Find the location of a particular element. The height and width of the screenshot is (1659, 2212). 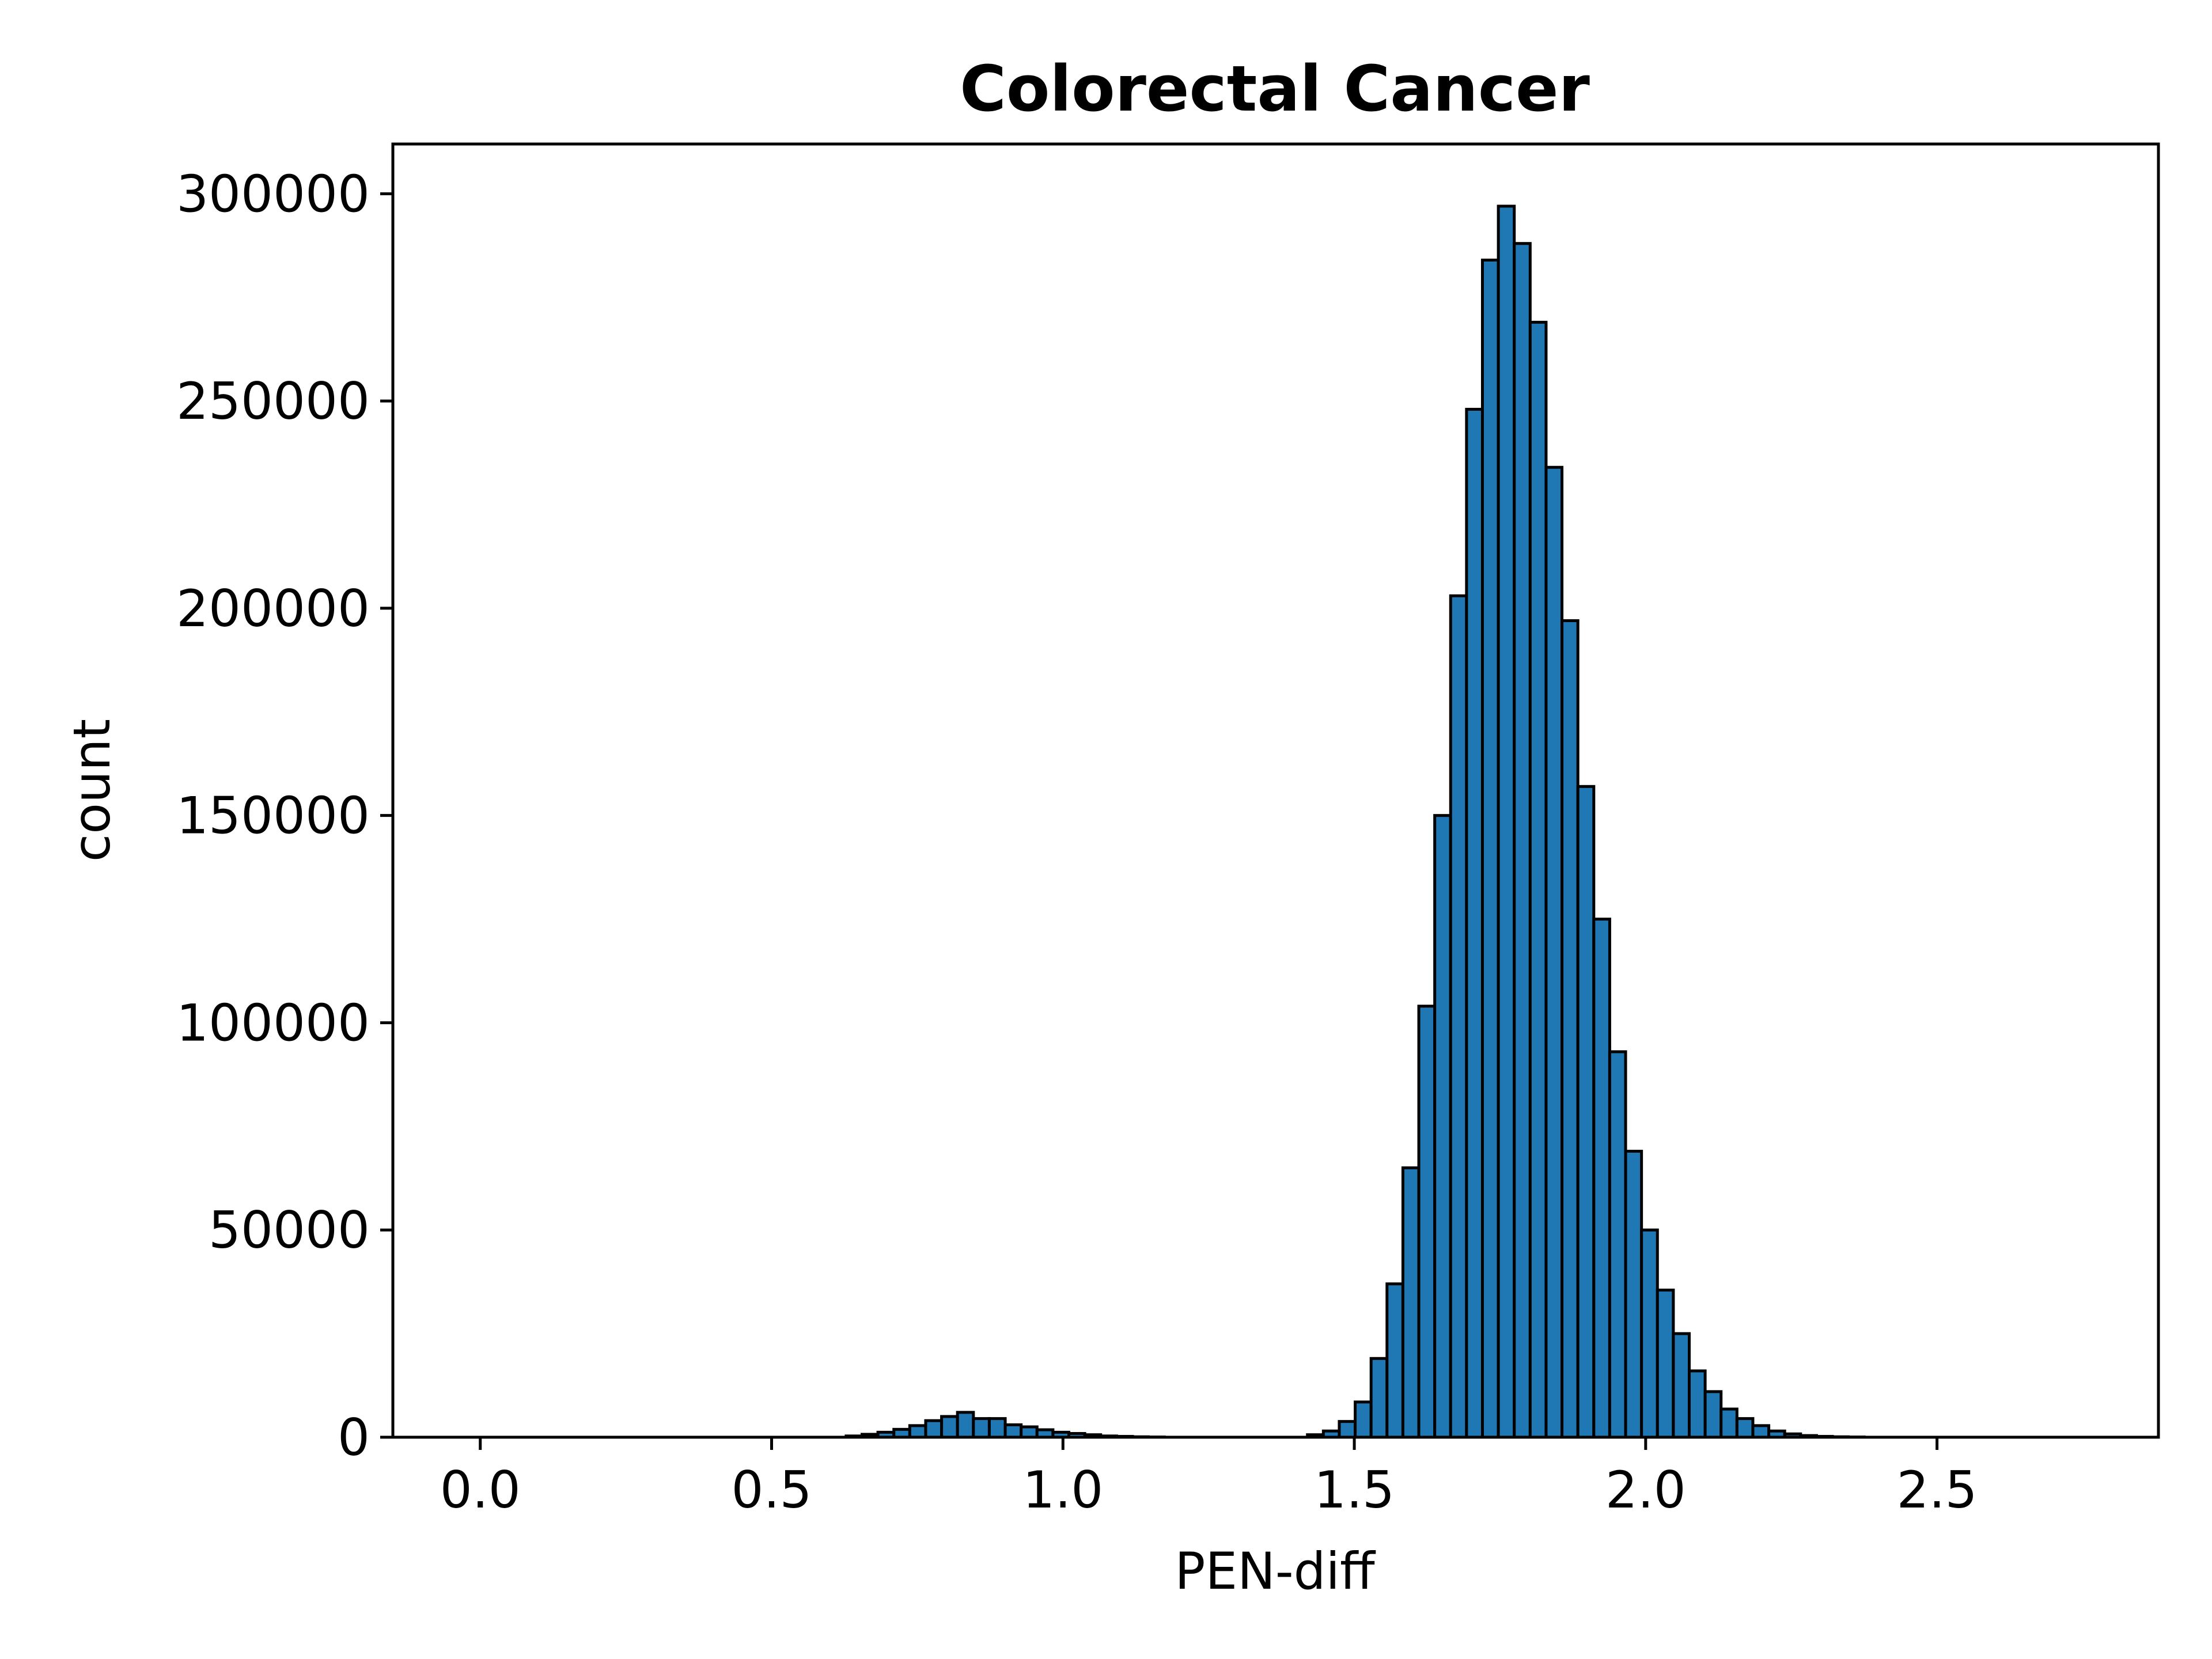

y-tick-label: 250000 is located at coordinates (273, 401).